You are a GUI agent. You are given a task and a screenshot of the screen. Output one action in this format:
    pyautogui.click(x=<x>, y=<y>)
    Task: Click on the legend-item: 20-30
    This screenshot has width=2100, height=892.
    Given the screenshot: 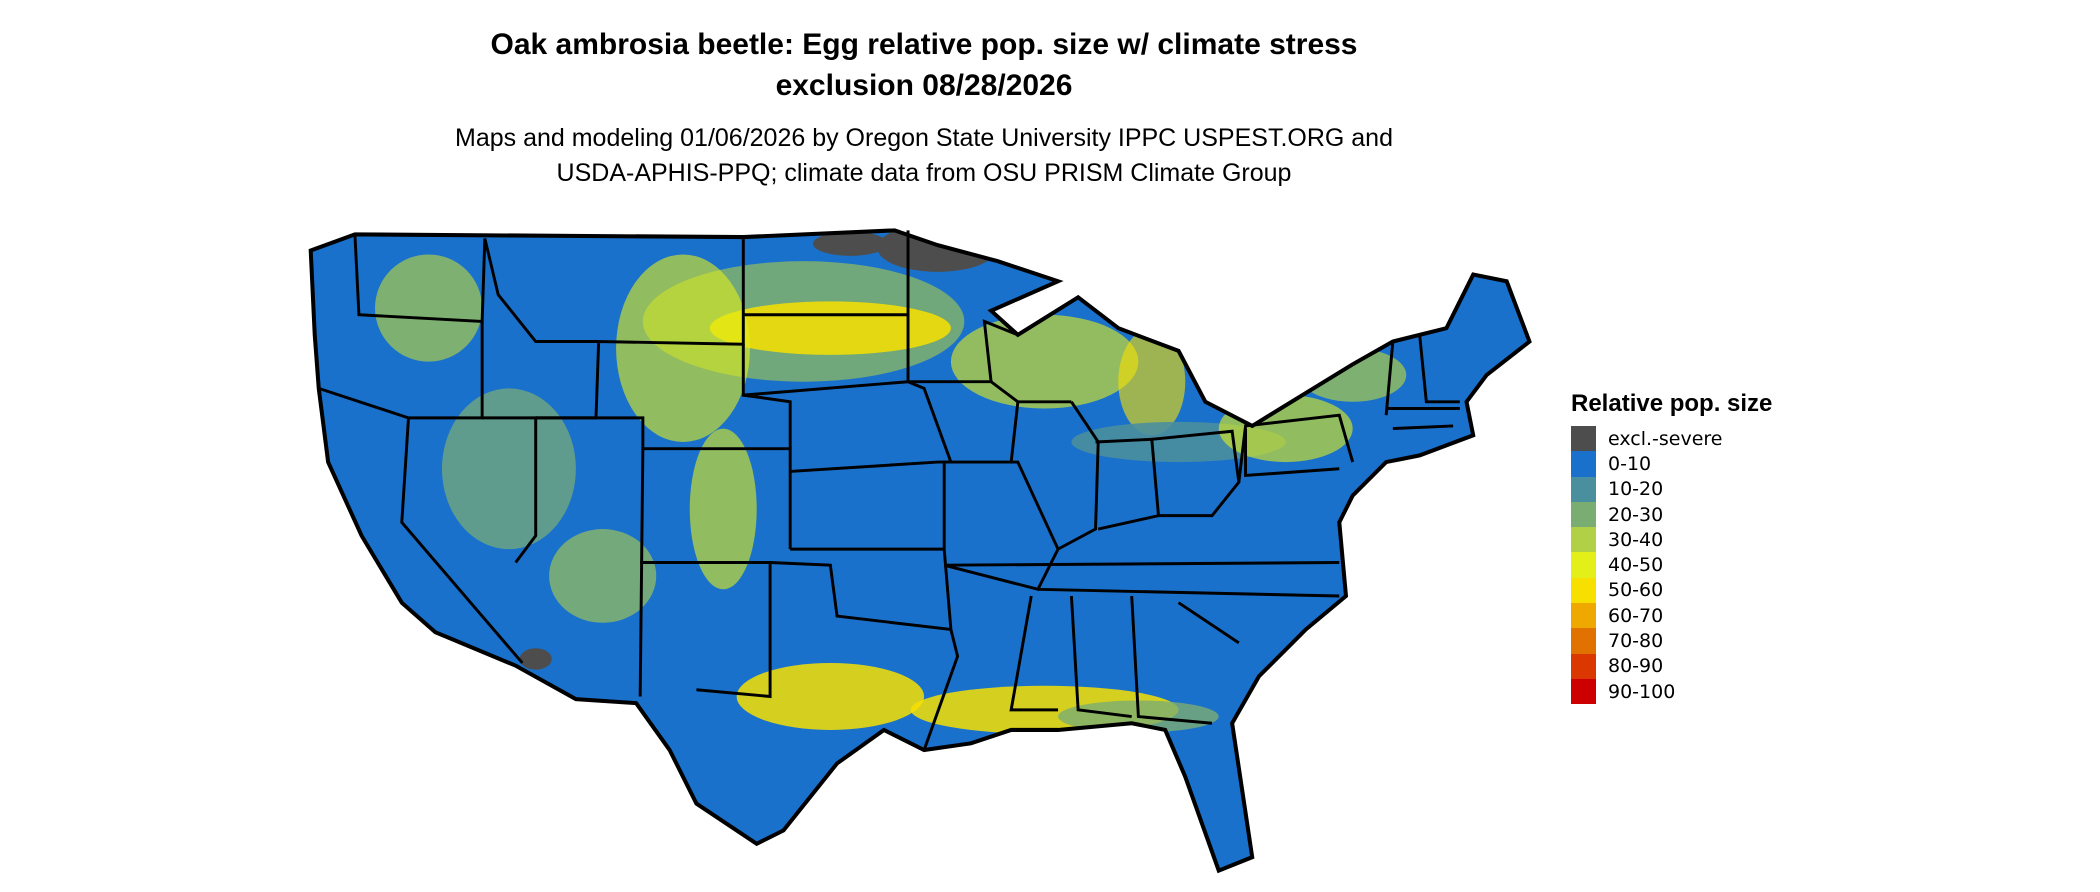 What is the action you would take?
    pyautogui.click(x=1671, y=514)
    